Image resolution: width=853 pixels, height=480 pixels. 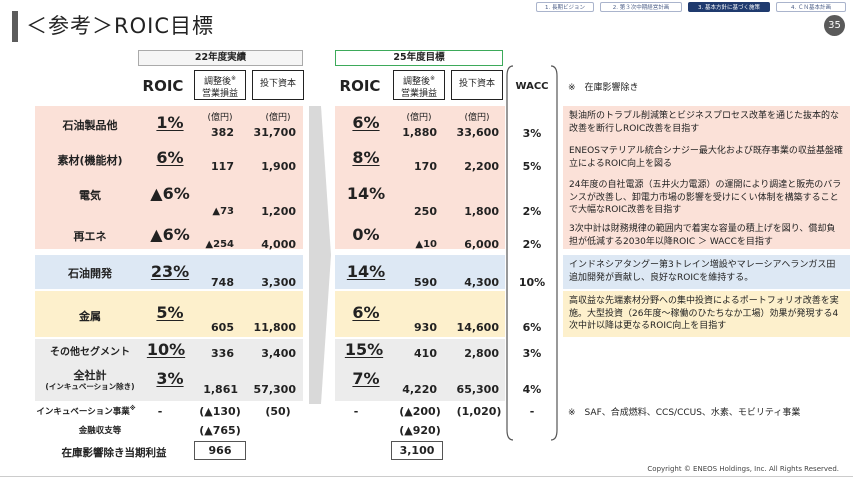 What do you see at coordinates (366, 378) in the screenshot?
I see `roic-25: 7%` at bounding box center [366, 378].